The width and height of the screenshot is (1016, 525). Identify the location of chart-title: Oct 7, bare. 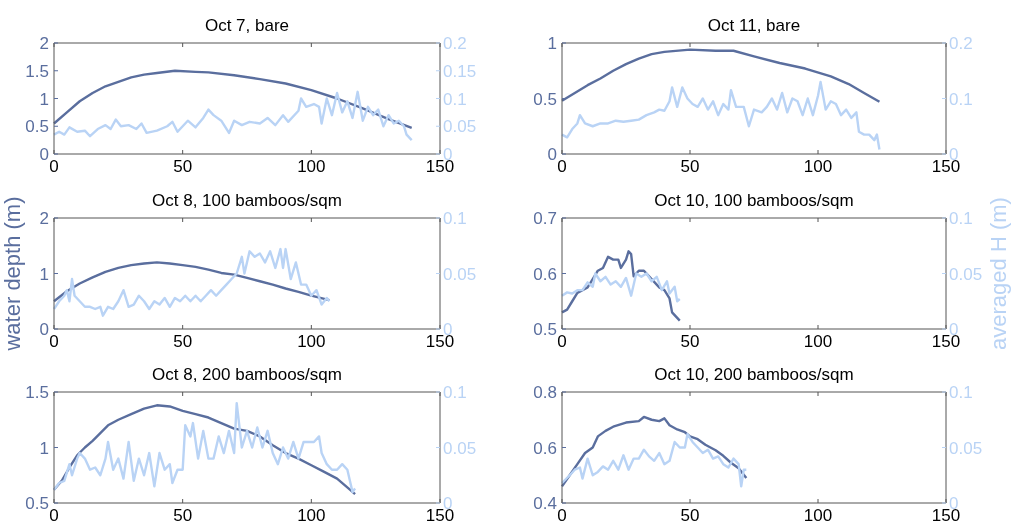
(247, 25).